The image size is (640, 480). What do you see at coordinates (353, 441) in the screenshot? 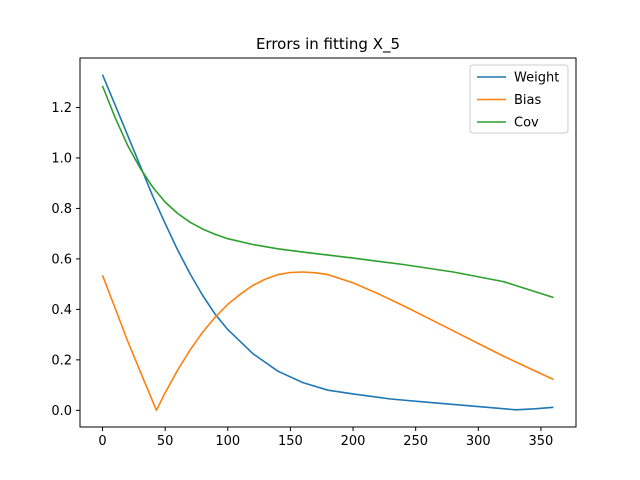
I see `x-tick-label: 200` at bounding box center [353, 441].